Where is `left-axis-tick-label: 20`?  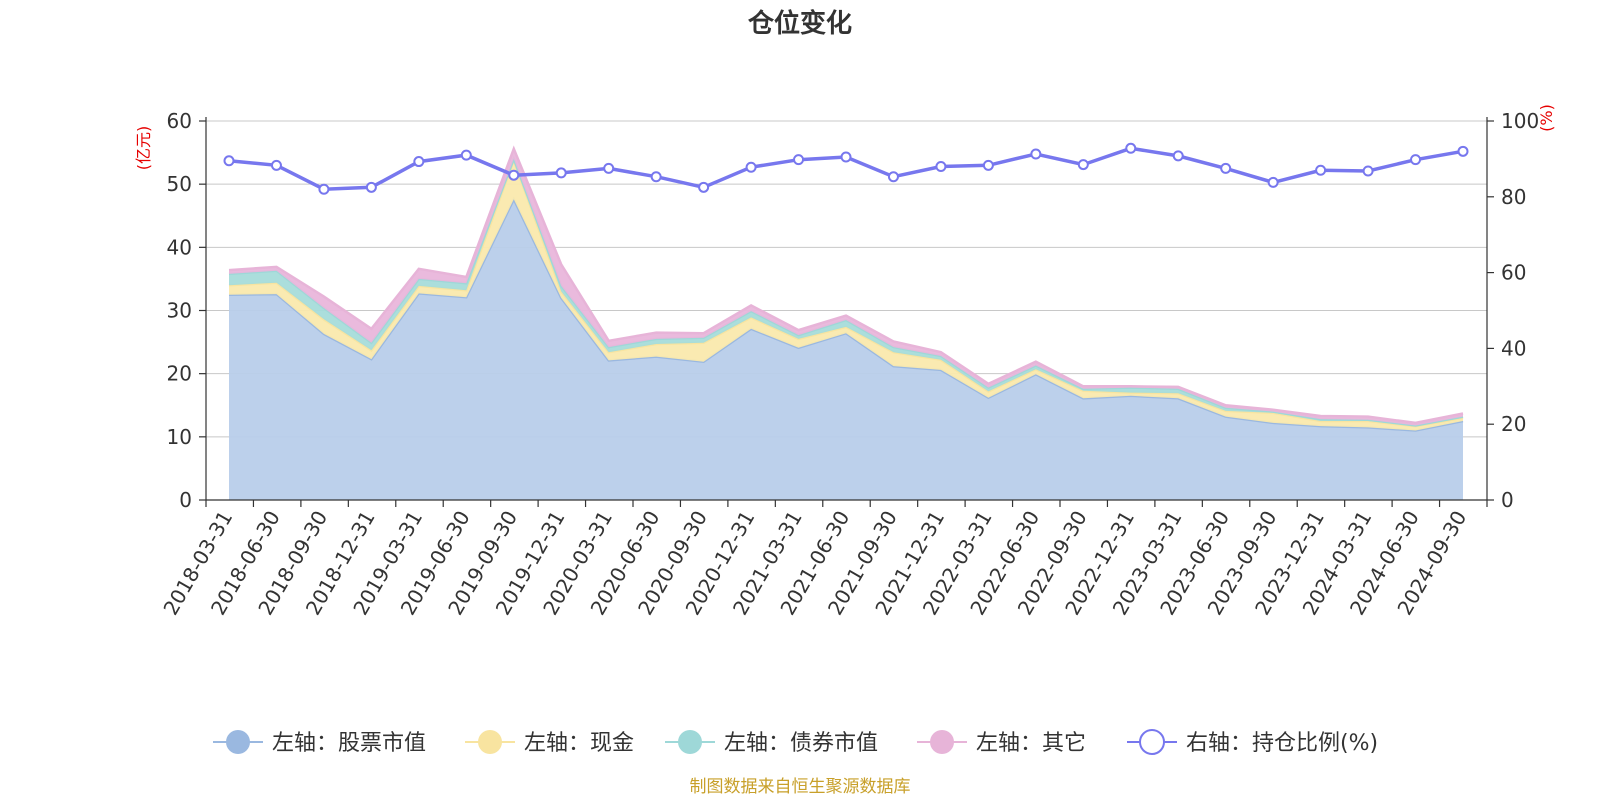 left-axis-tick-label: 20 is located at coordinates (179, 374).